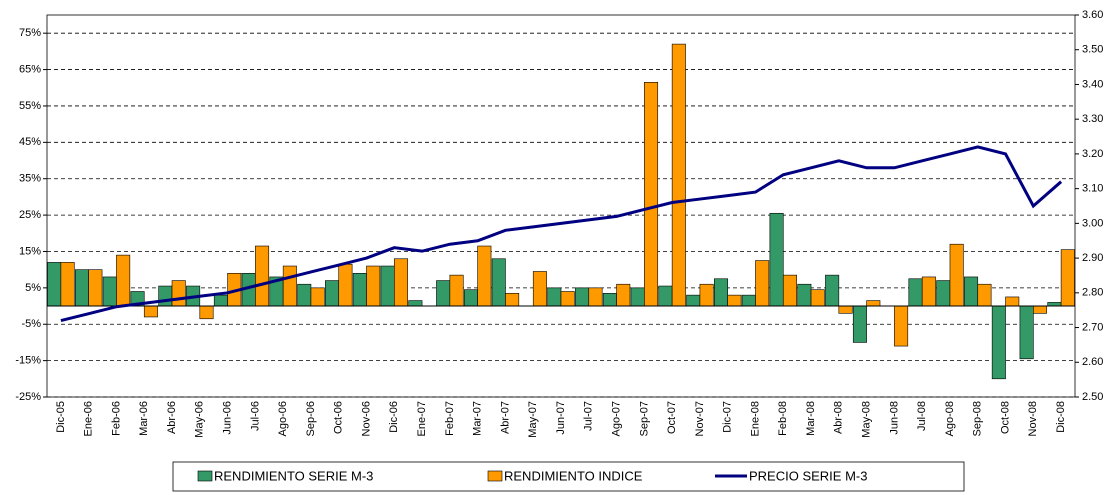  Describe the element at coordinates (672, 417) in the screenshot. I see `x-tick-label: Oct-07` at that location.